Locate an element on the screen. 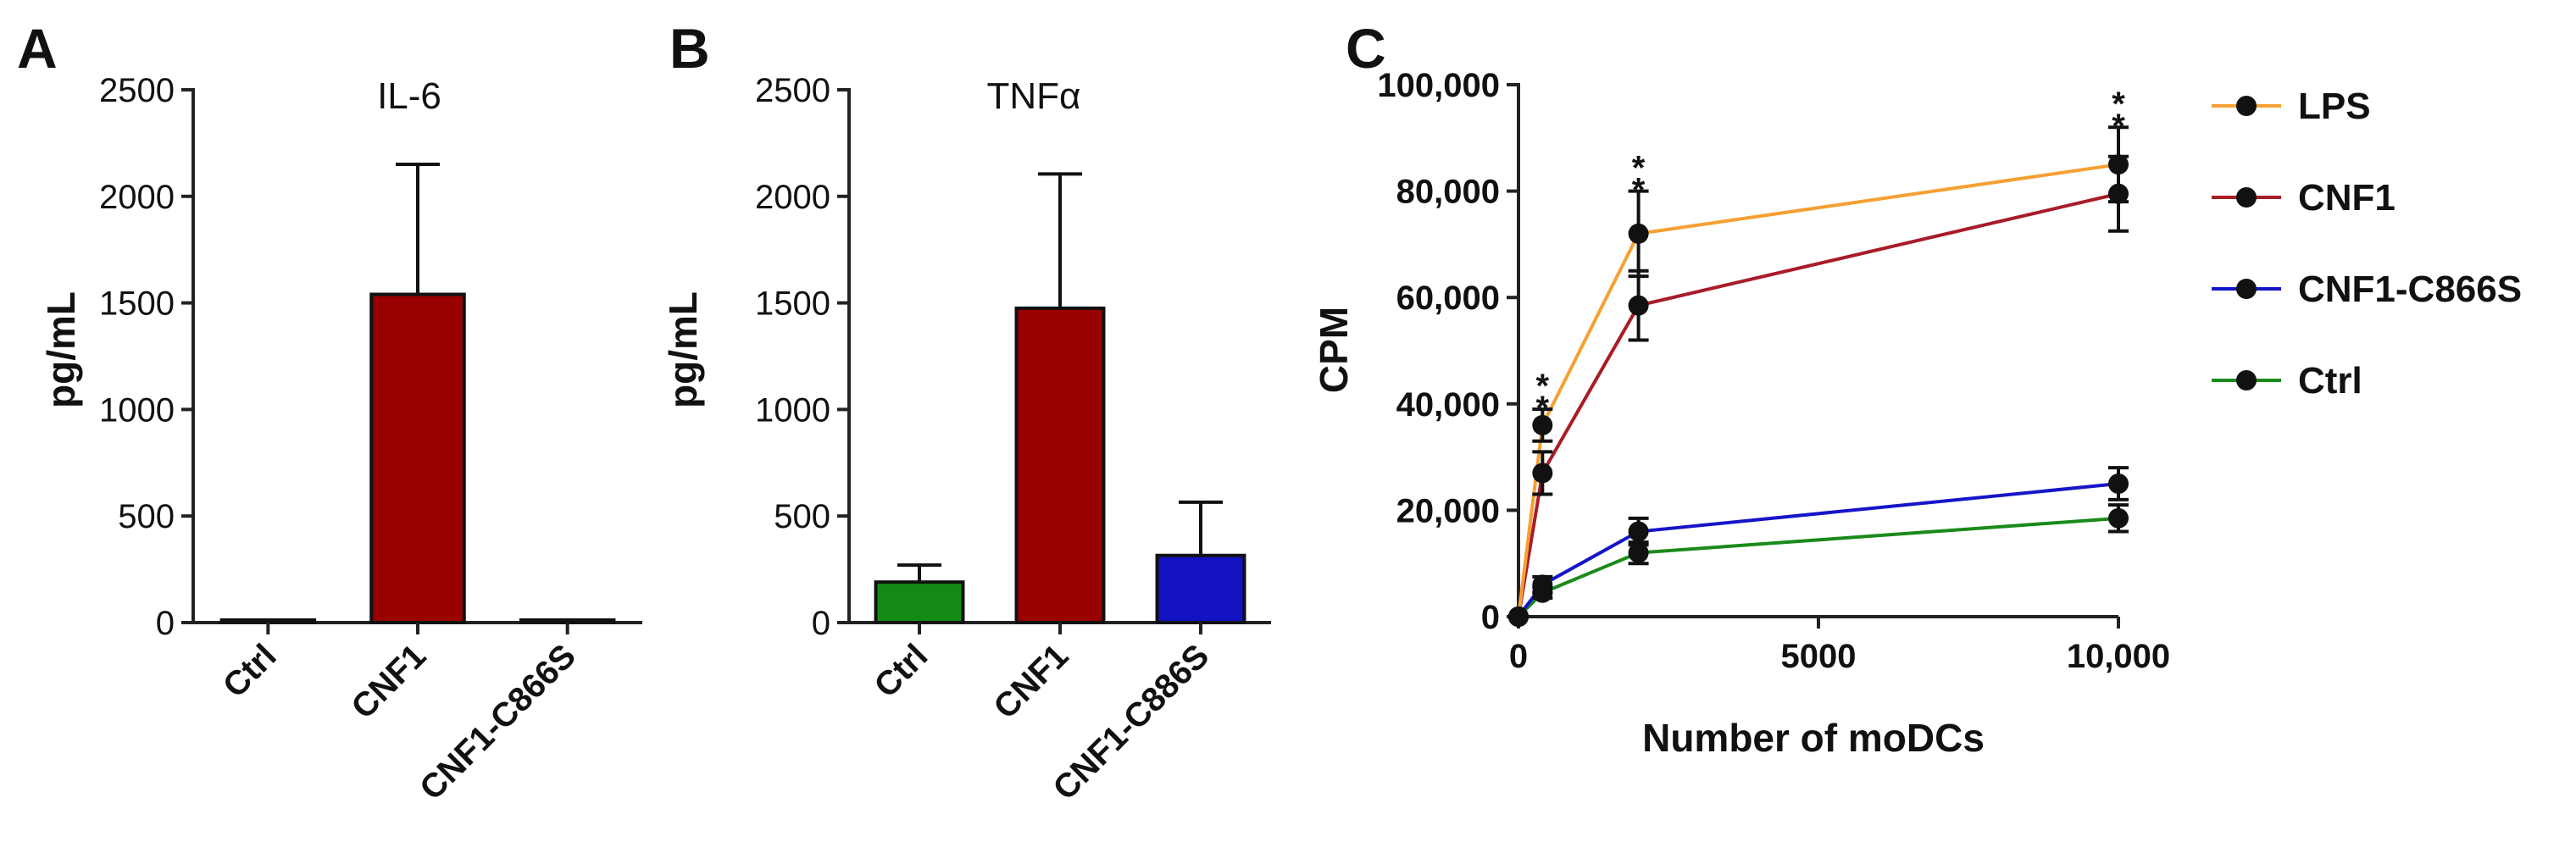 The width and height of the screenshot is (2576, 864). panel-a-y-tick-label: 1500 is located at coordinates (137, 304).